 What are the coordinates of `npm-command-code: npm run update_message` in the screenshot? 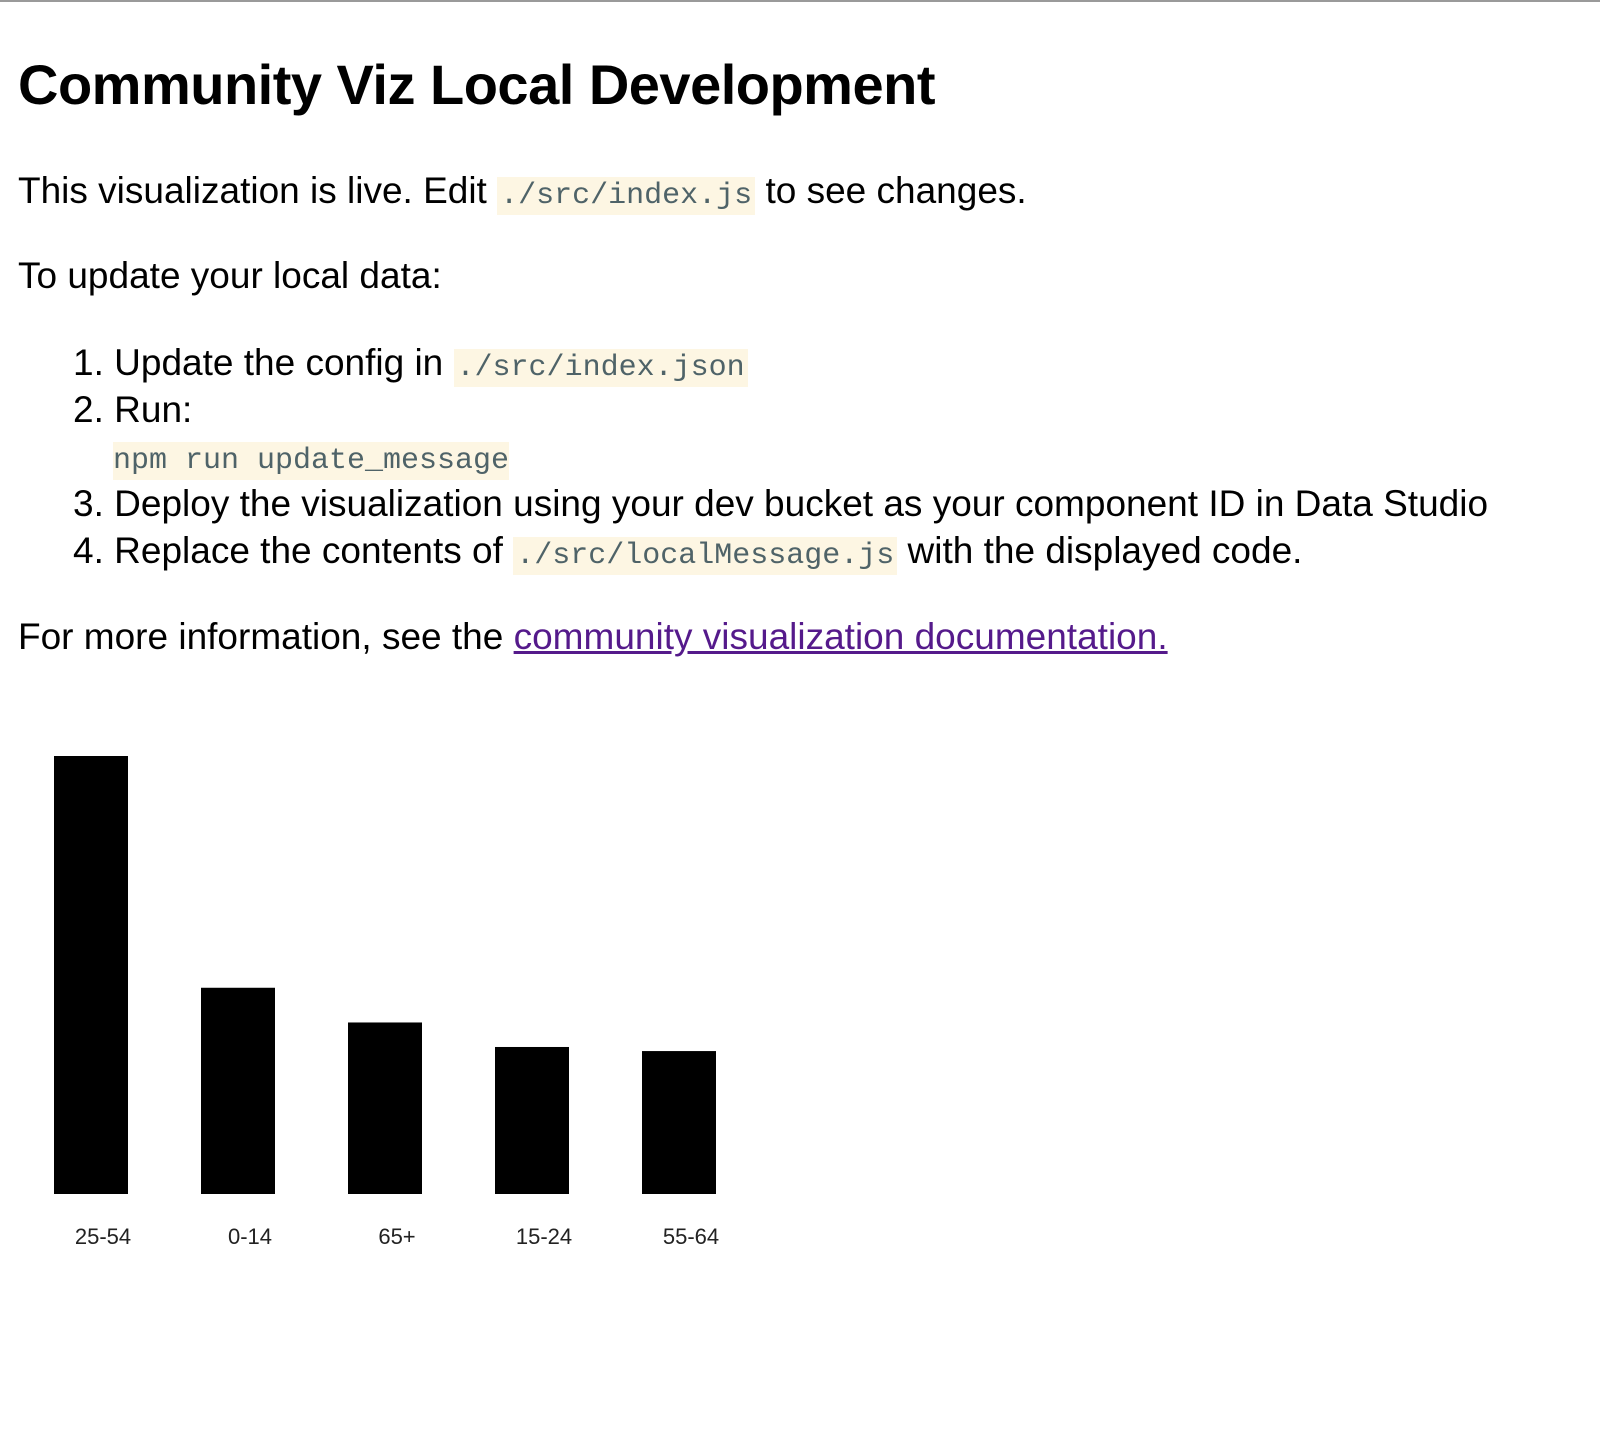 It's located at (311, 461).